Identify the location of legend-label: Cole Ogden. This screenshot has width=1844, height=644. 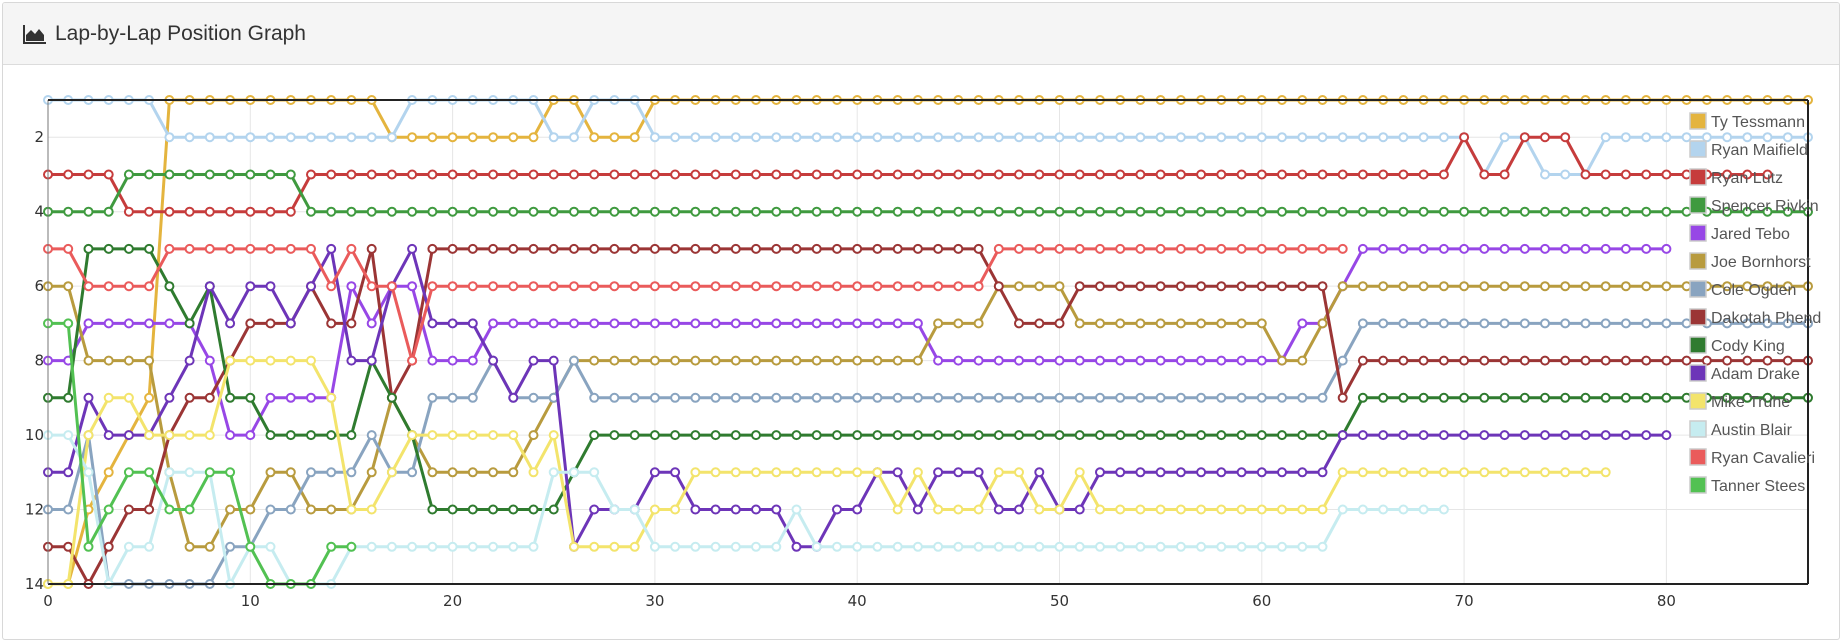
(1753, 290).